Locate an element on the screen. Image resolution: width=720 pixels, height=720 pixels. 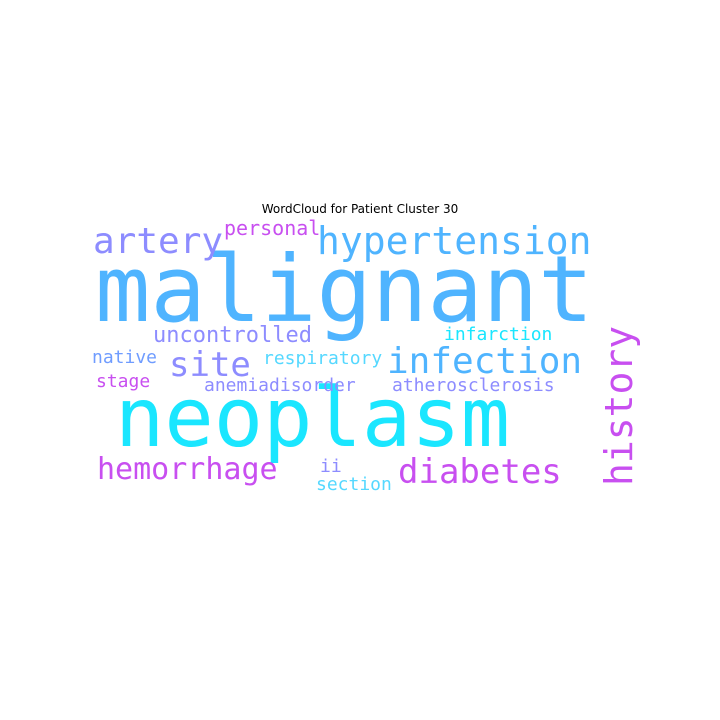
word-neoplasm: neoplasm is located at coordinates (312, 418).